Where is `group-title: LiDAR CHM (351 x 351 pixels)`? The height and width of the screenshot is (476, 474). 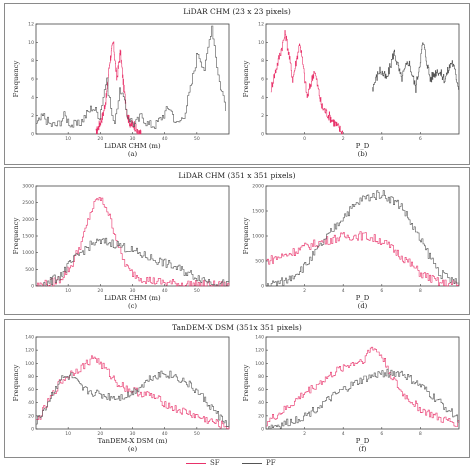 group-title: LiDAR CHM (351 x 351 pixels) is located at coordinates (237, 175).